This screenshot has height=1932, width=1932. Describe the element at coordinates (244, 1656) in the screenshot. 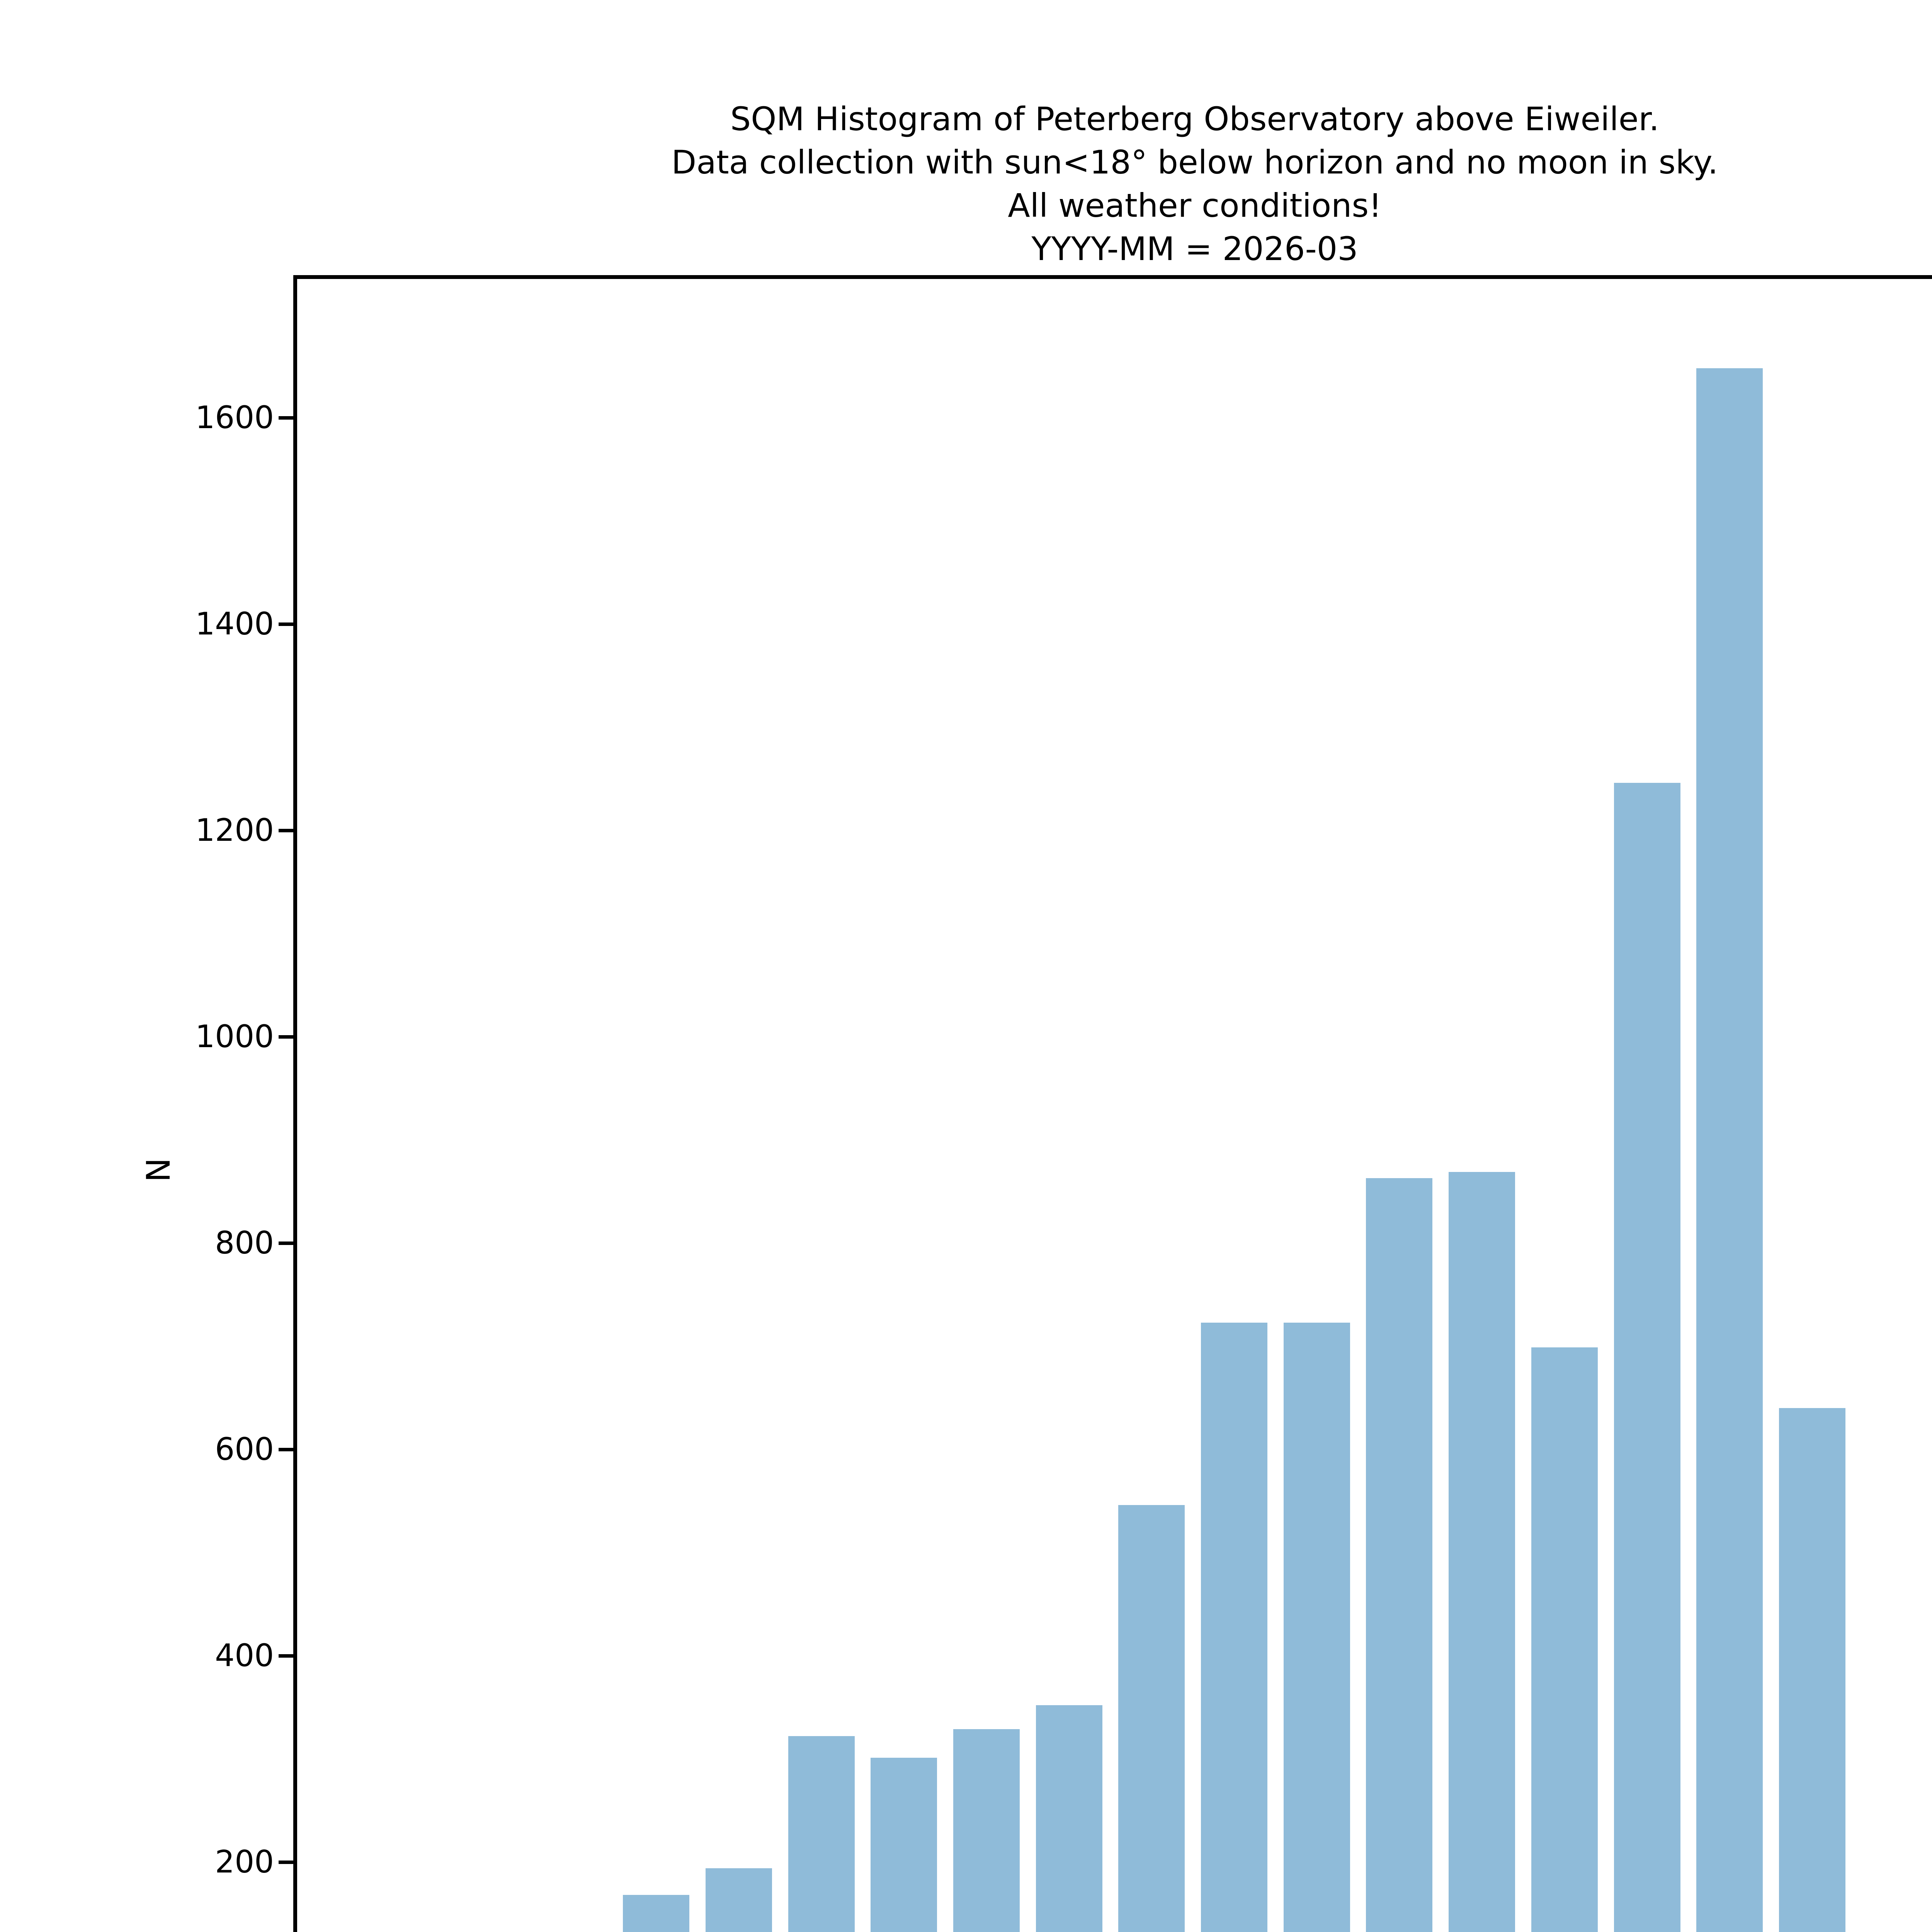

I see `y-tick-label: 400` at that location.